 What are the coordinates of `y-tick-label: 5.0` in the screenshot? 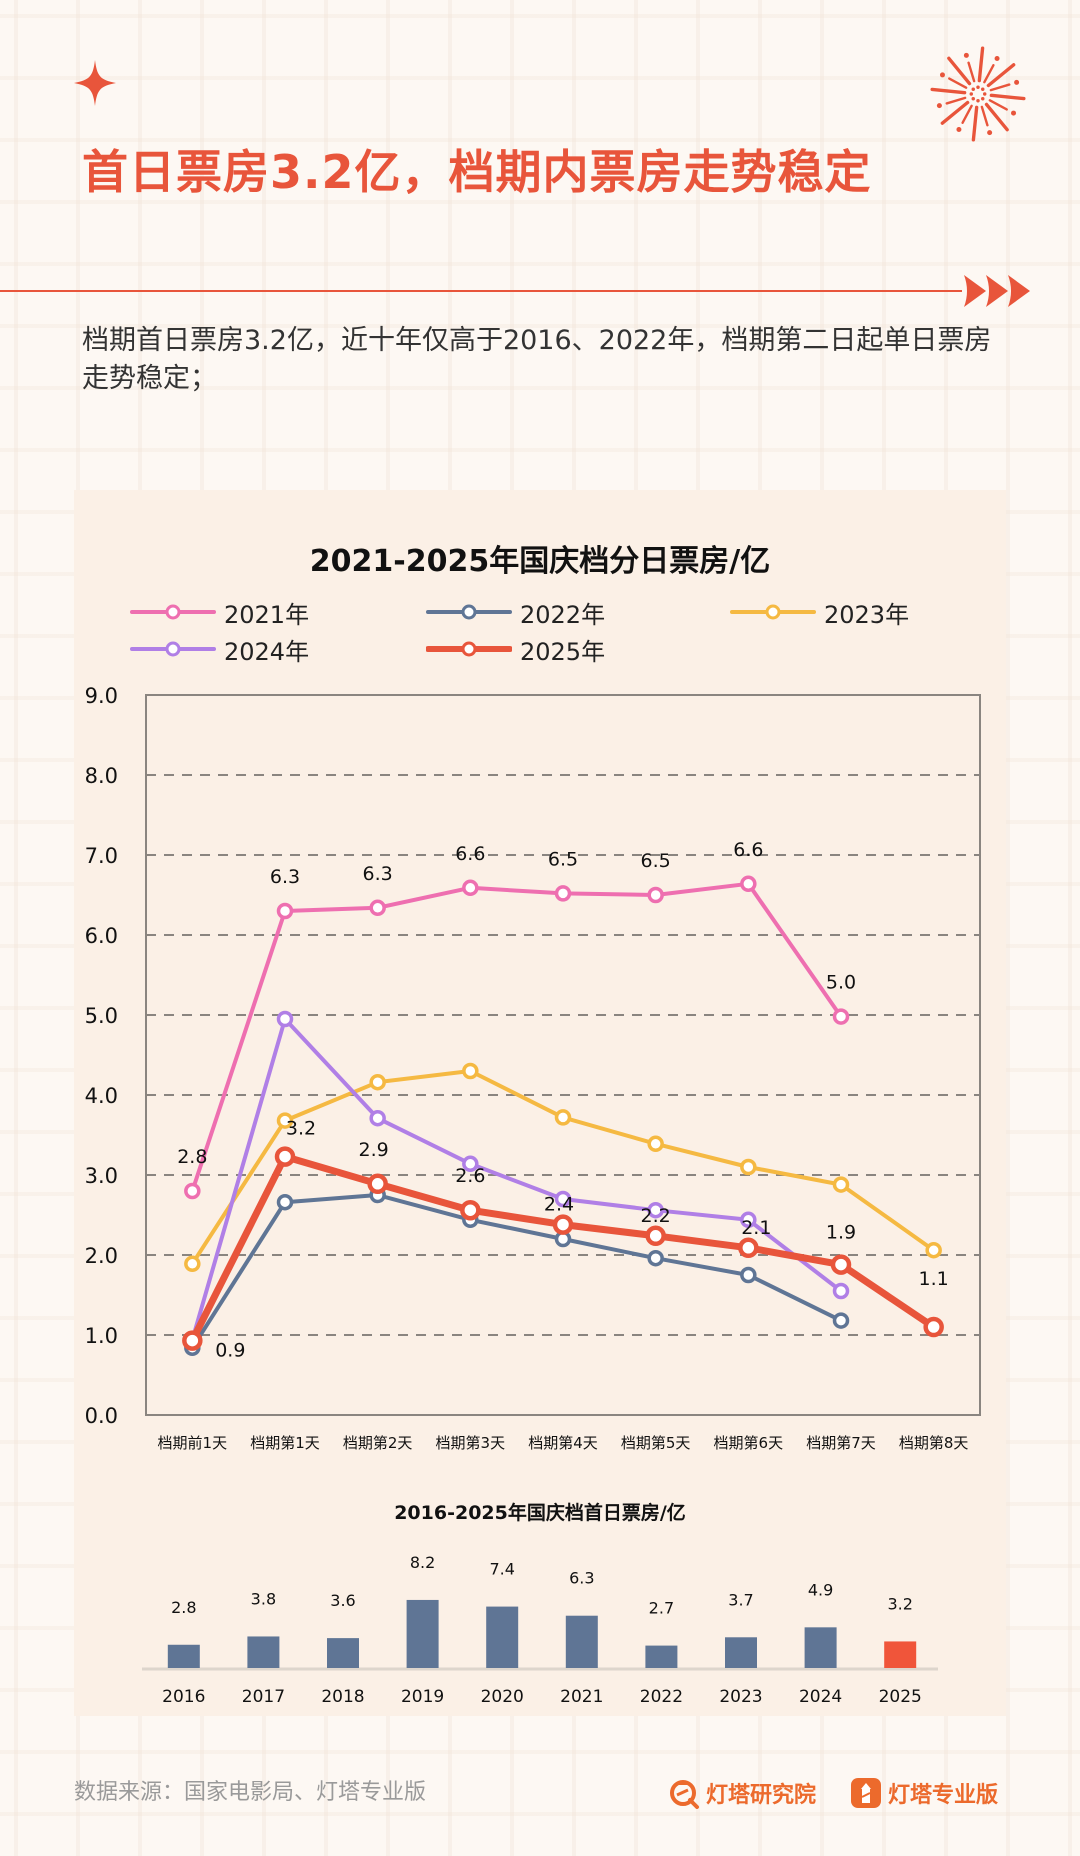 It's located at (101, 1016).